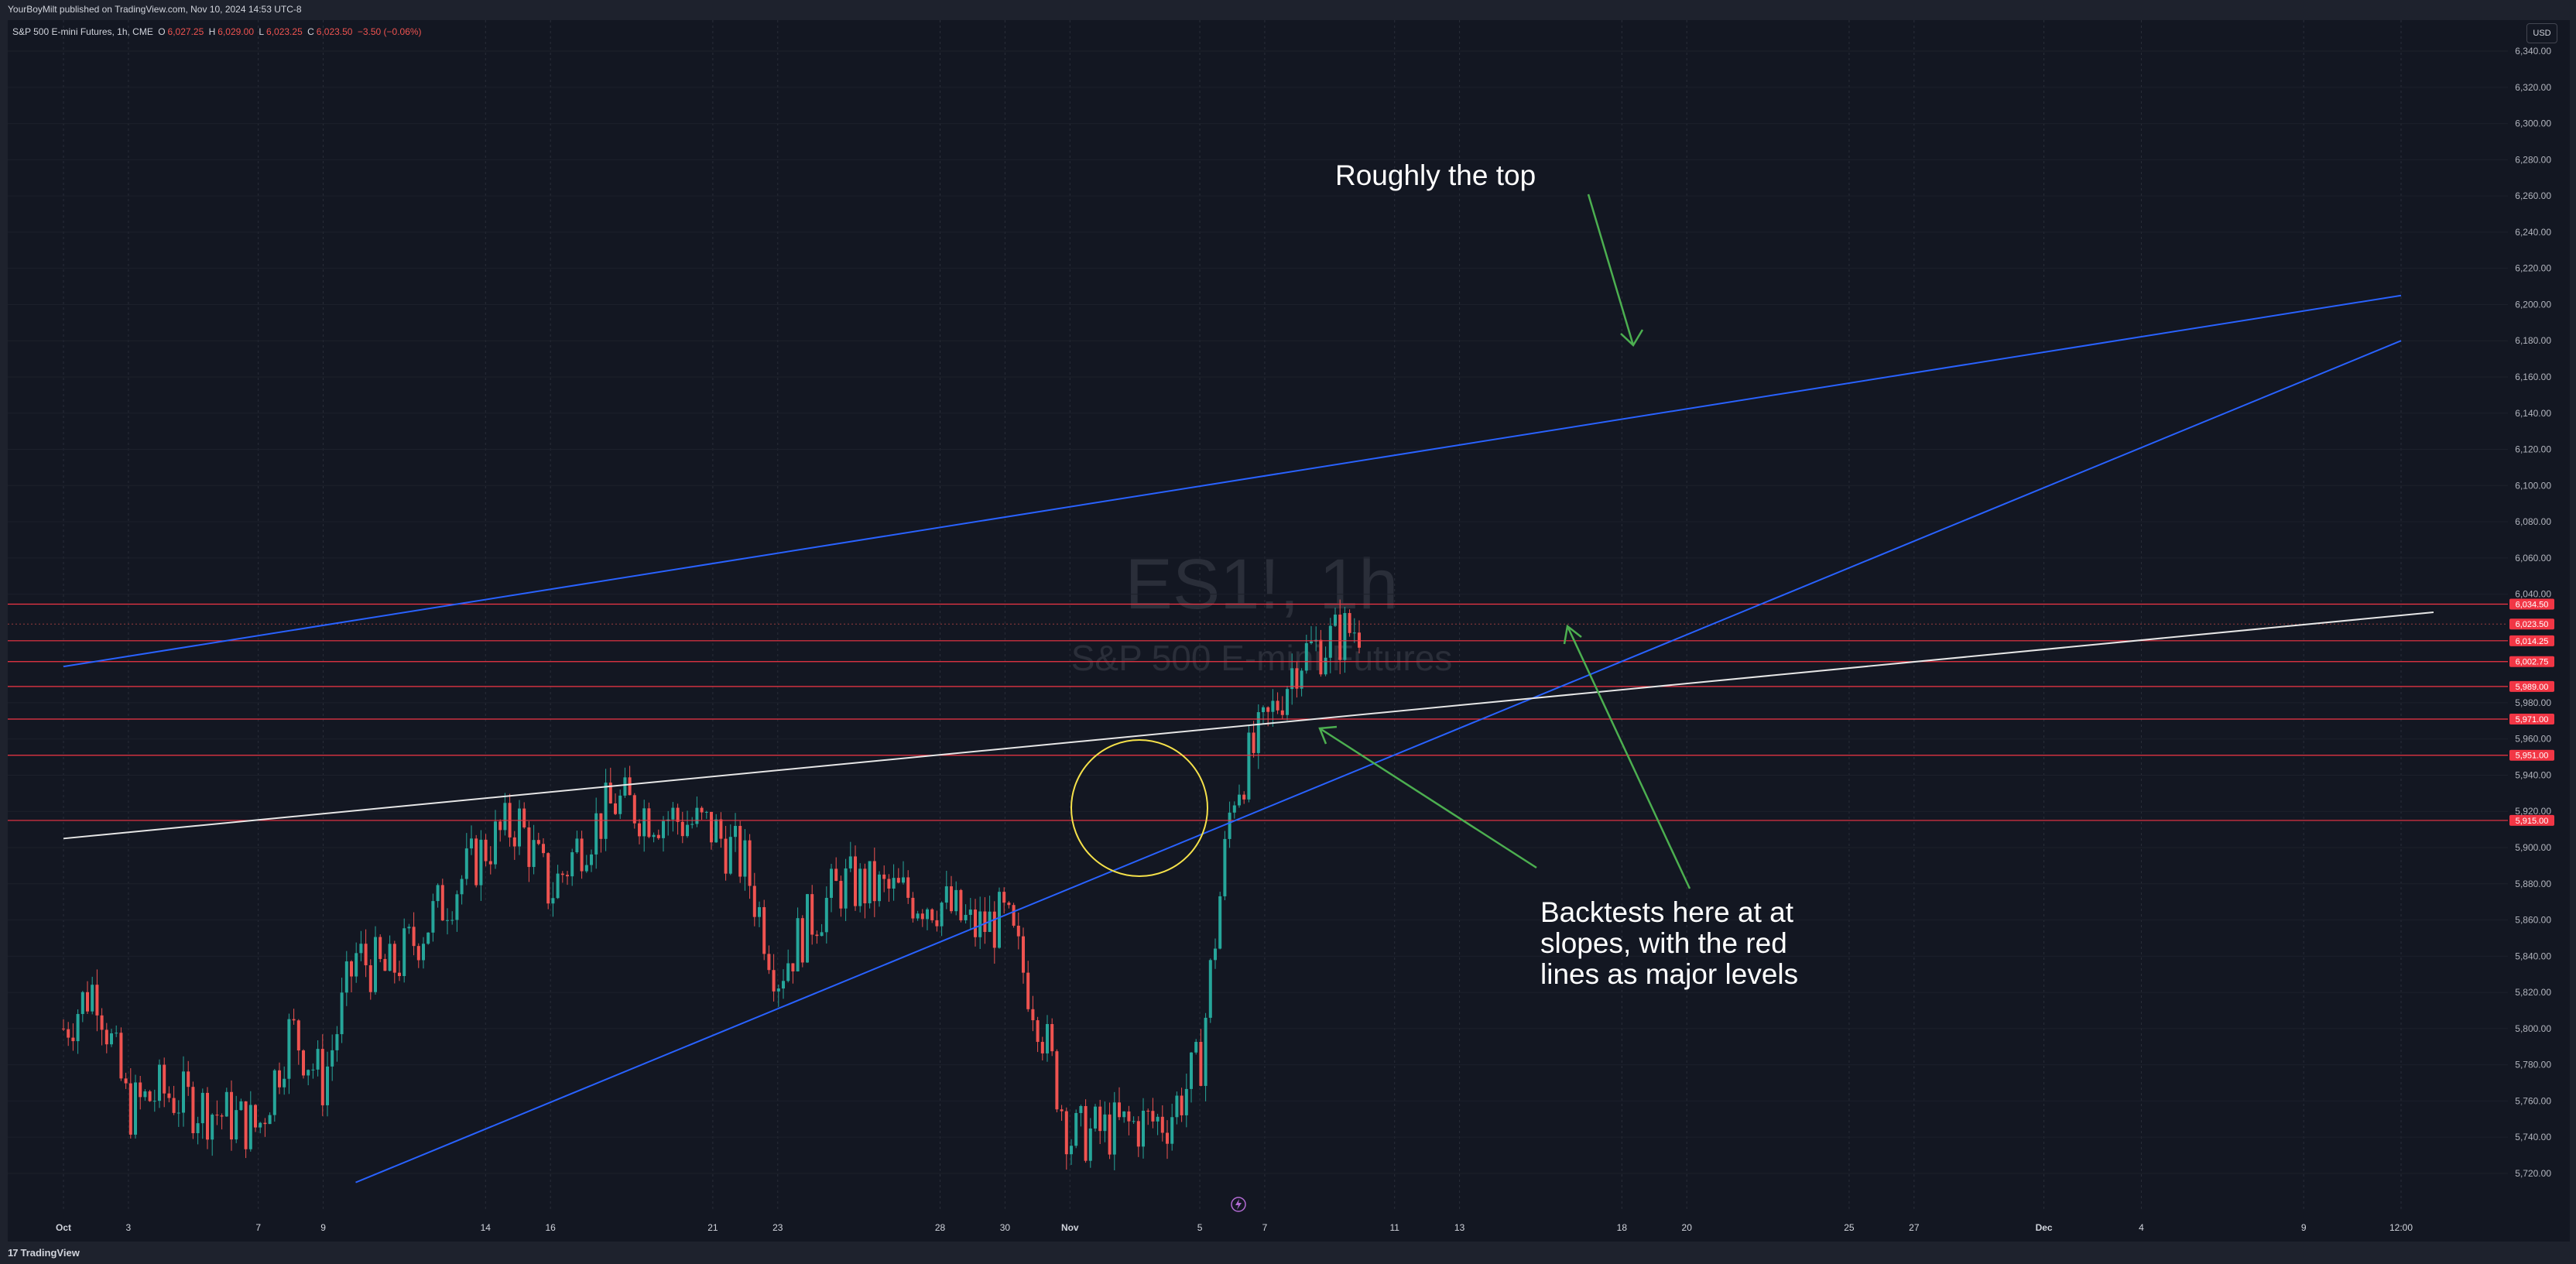  Describe the element at coordinates (2533, 847) in the screenshot. I see `price-axis-label: 5,900.00` at that location.